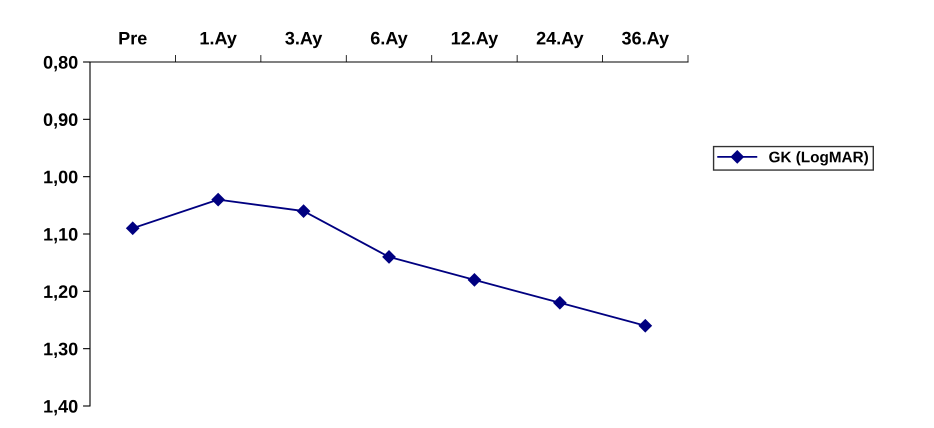 This screenshot has width=934, height=428. I want to click on x-tick-label: Pre, so click(133, 38).